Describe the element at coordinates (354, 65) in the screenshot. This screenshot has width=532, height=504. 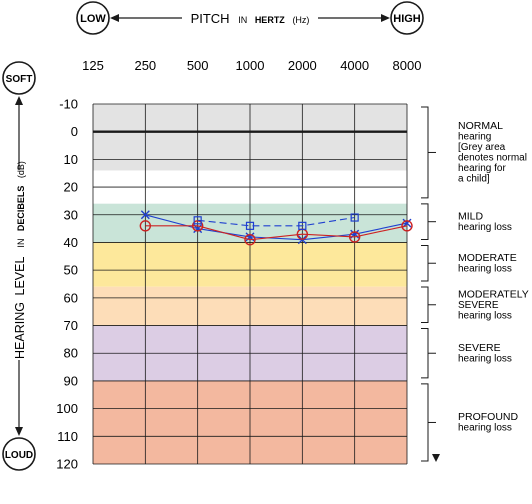
I see `x-tick-label-5: 4000` at that location.